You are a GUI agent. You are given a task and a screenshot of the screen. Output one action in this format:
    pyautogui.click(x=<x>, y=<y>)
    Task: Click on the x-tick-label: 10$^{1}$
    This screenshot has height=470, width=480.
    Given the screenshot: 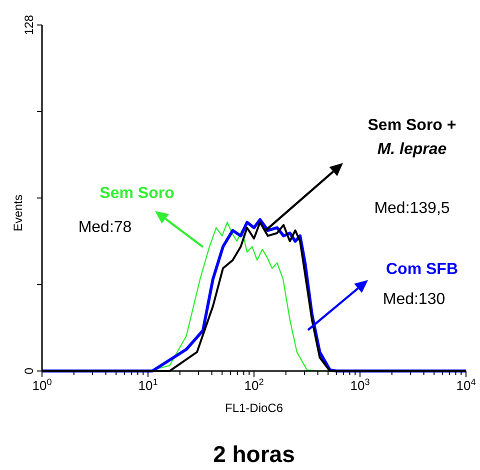 What is the action you would take?
    pyautogui.click(x=148, y=385)
    